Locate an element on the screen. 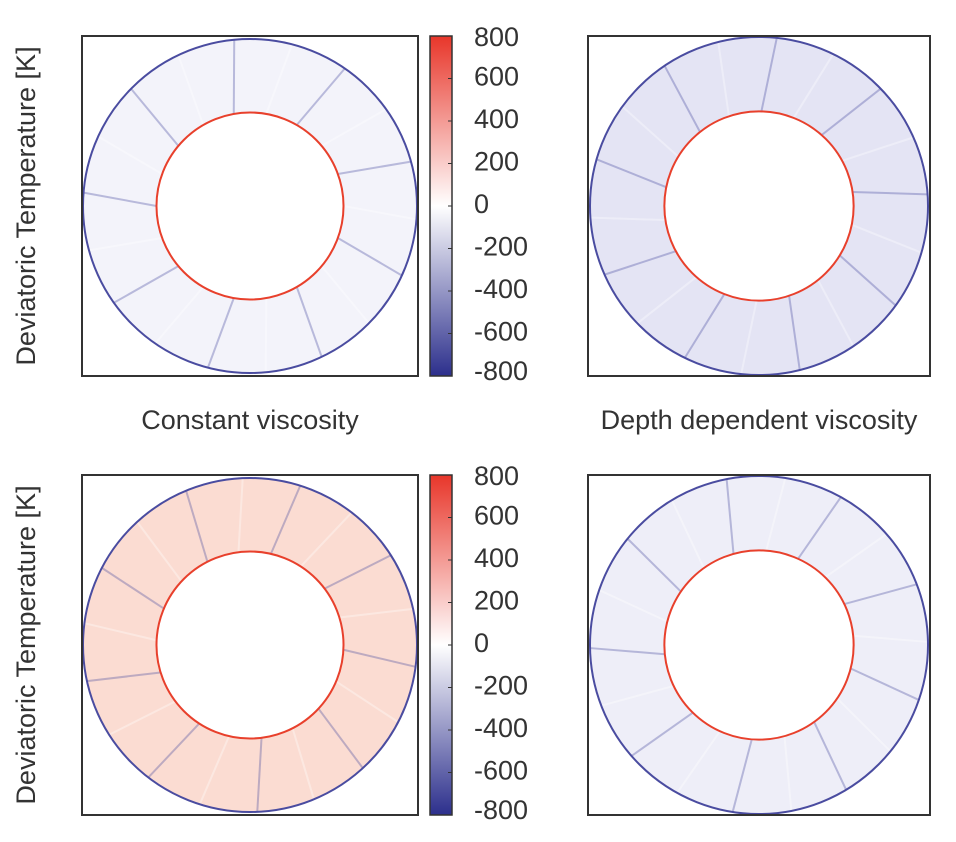 This screenshot has width=956, height=842. panel-title: Depth dependent viscosity is located at coordinates (759, 420).